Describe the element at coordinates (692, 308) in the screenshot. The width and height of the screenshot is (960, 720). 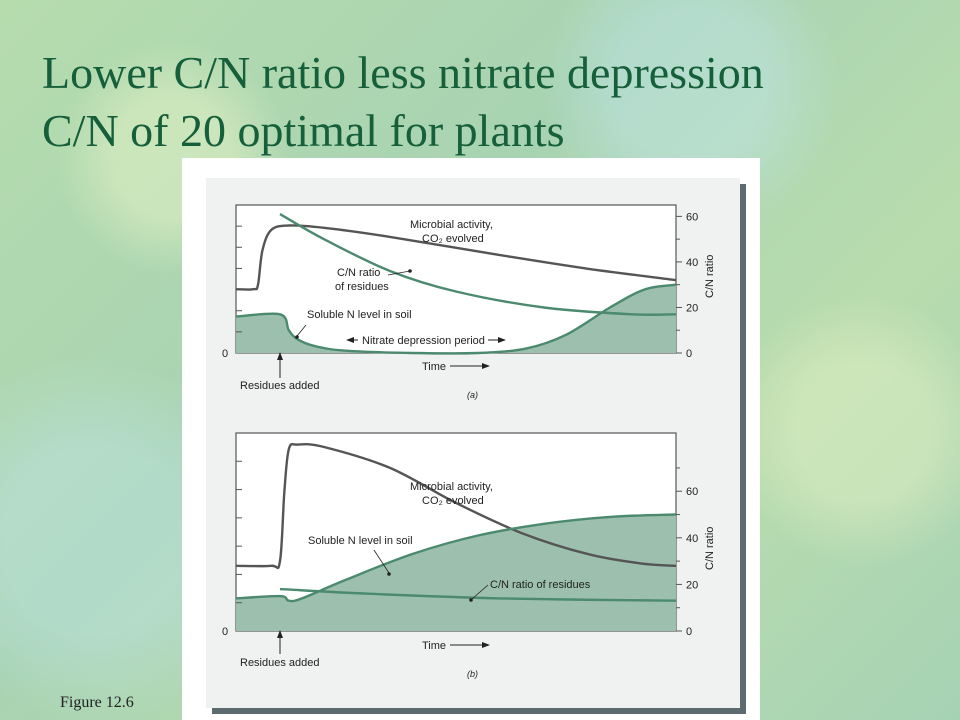
I see `chart-a-ytick-label: 20` at that location.